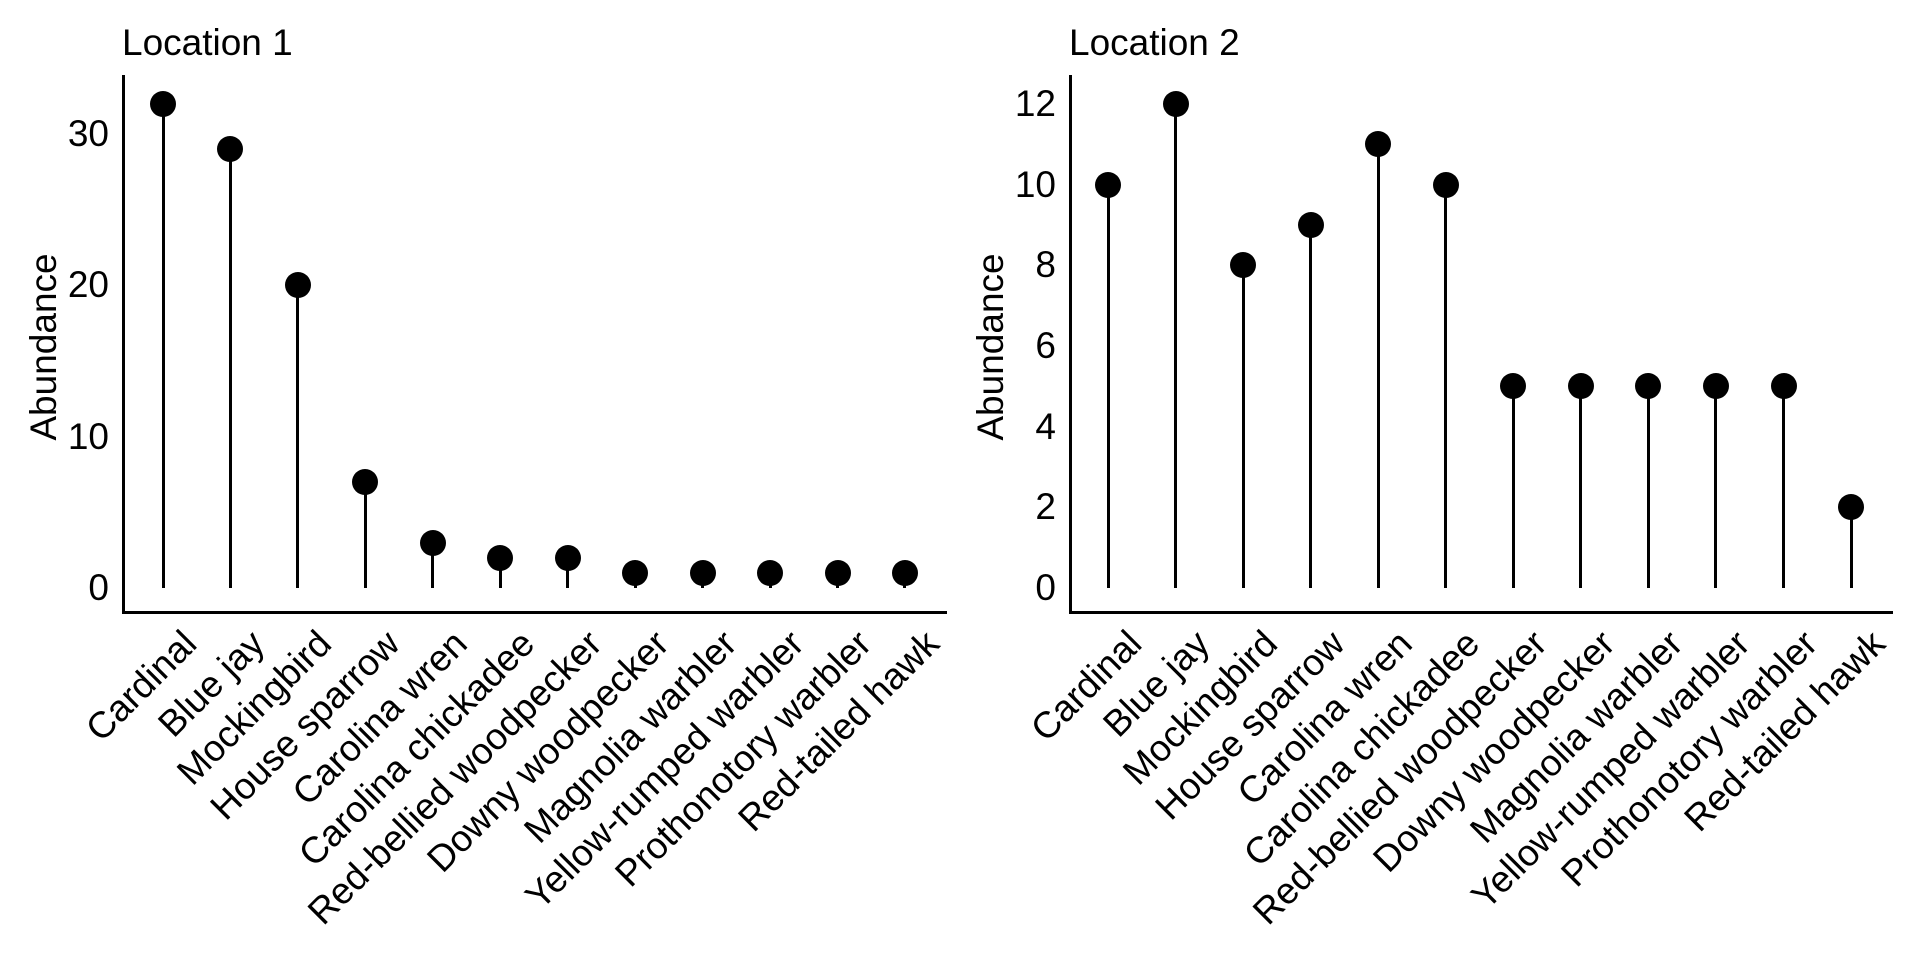 This screenshot has width=1920, height=960. What do you see at coordinates (1045, 426) in the screenshot?
I see `y-tick-label: 4` at bounding box center [1045, 426].